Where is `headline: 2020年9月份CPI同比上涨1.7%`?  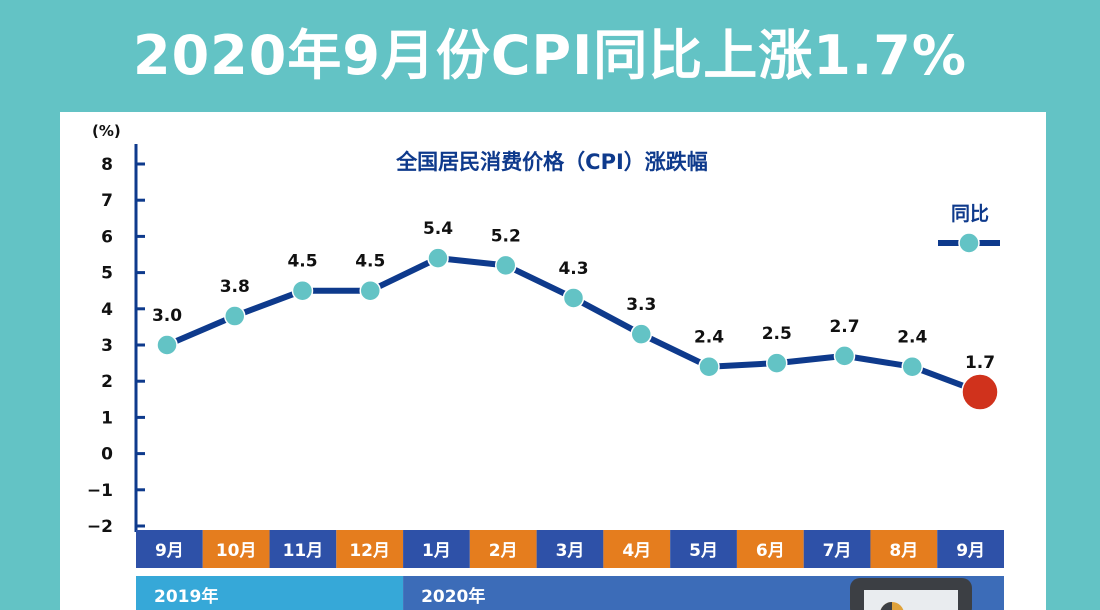 headline: 2020年9月份CPI同比上涨1.7% is located at coordinates (550, 55).